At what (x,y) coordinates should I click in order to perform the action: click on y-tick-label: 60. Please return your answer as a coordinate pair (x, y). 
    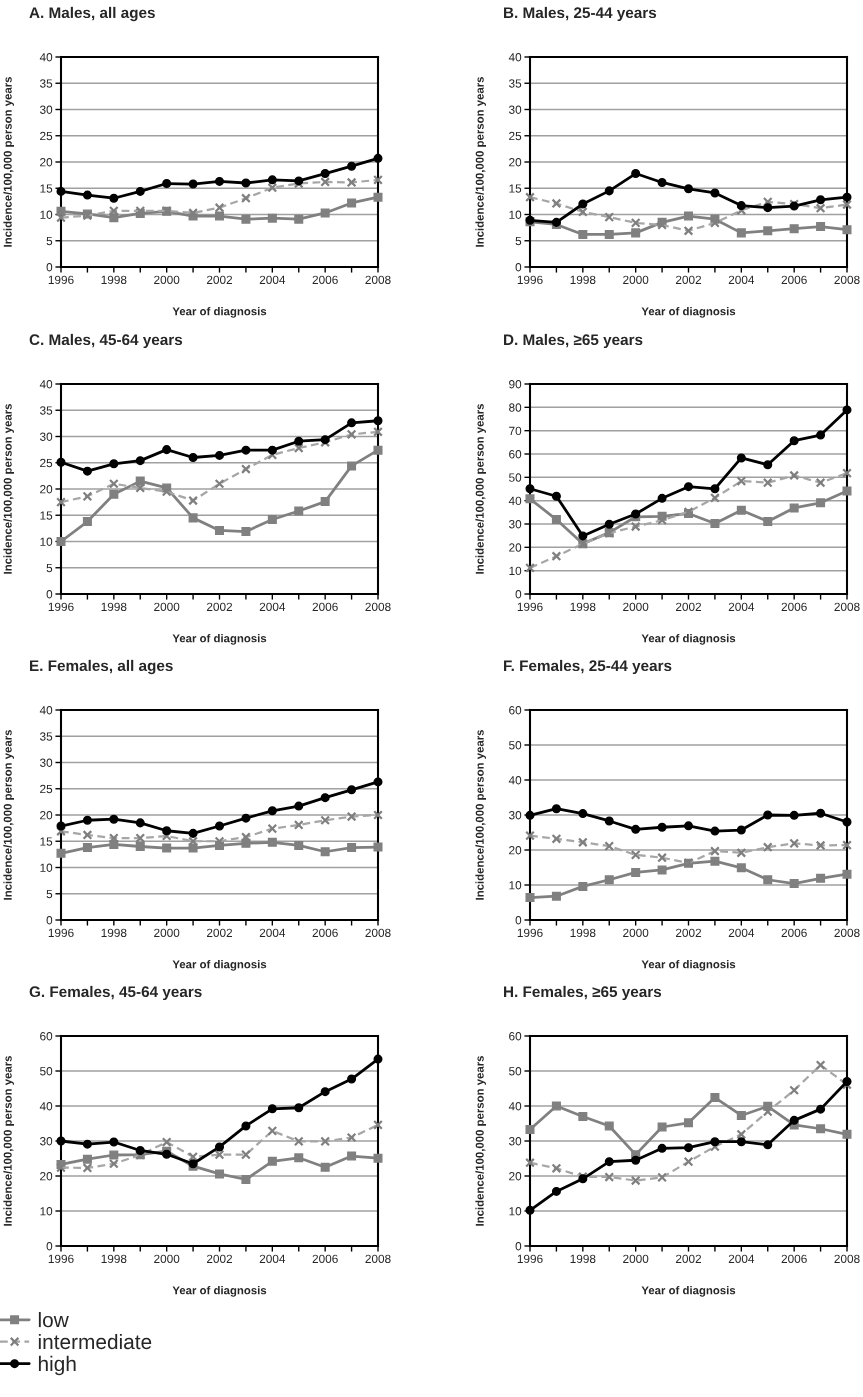
    Looking at the image, I should click on (46, 1036).